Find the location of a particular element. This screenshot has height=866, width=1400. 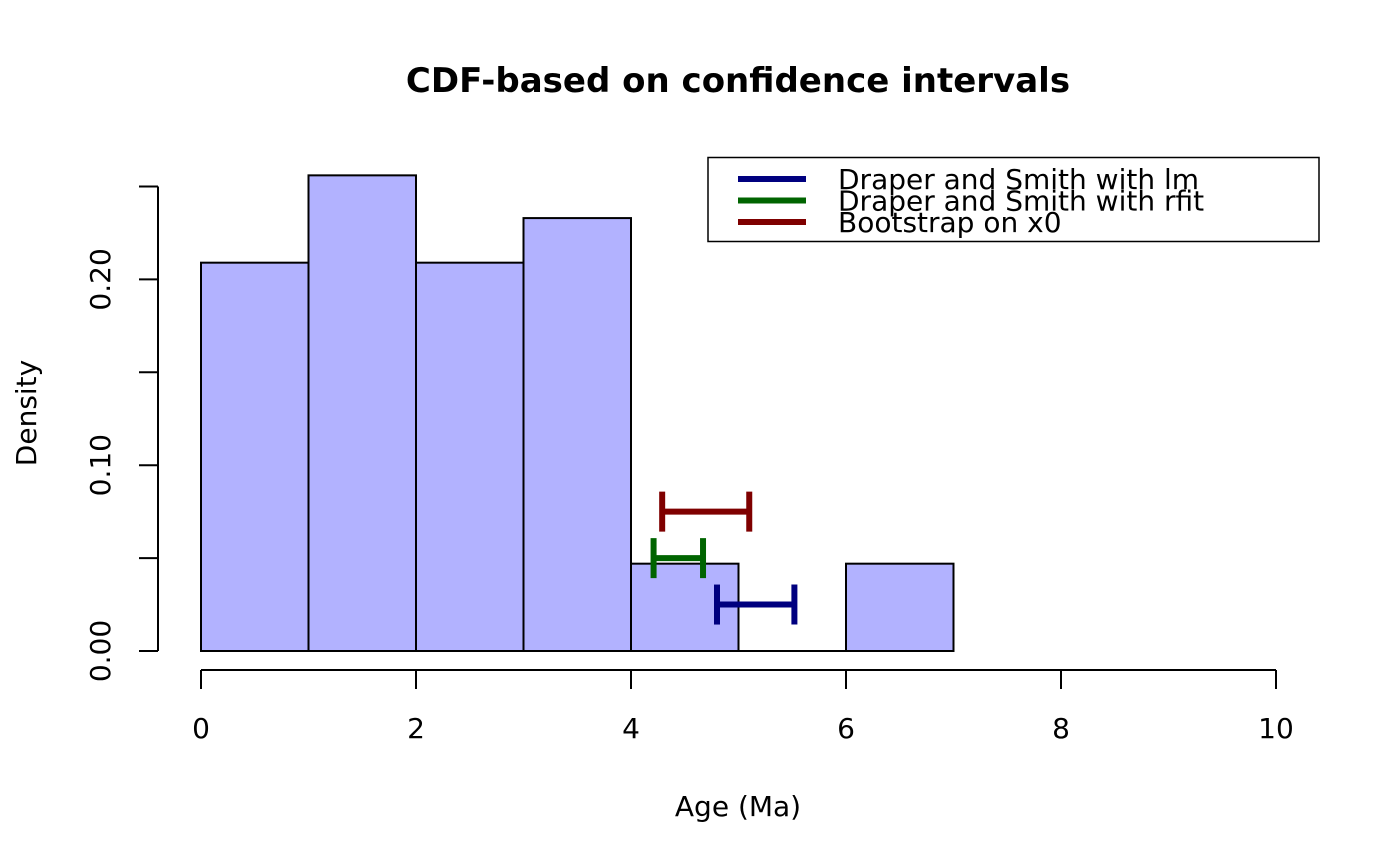

y-axis-label: Density is located at coordinates (26, 413).